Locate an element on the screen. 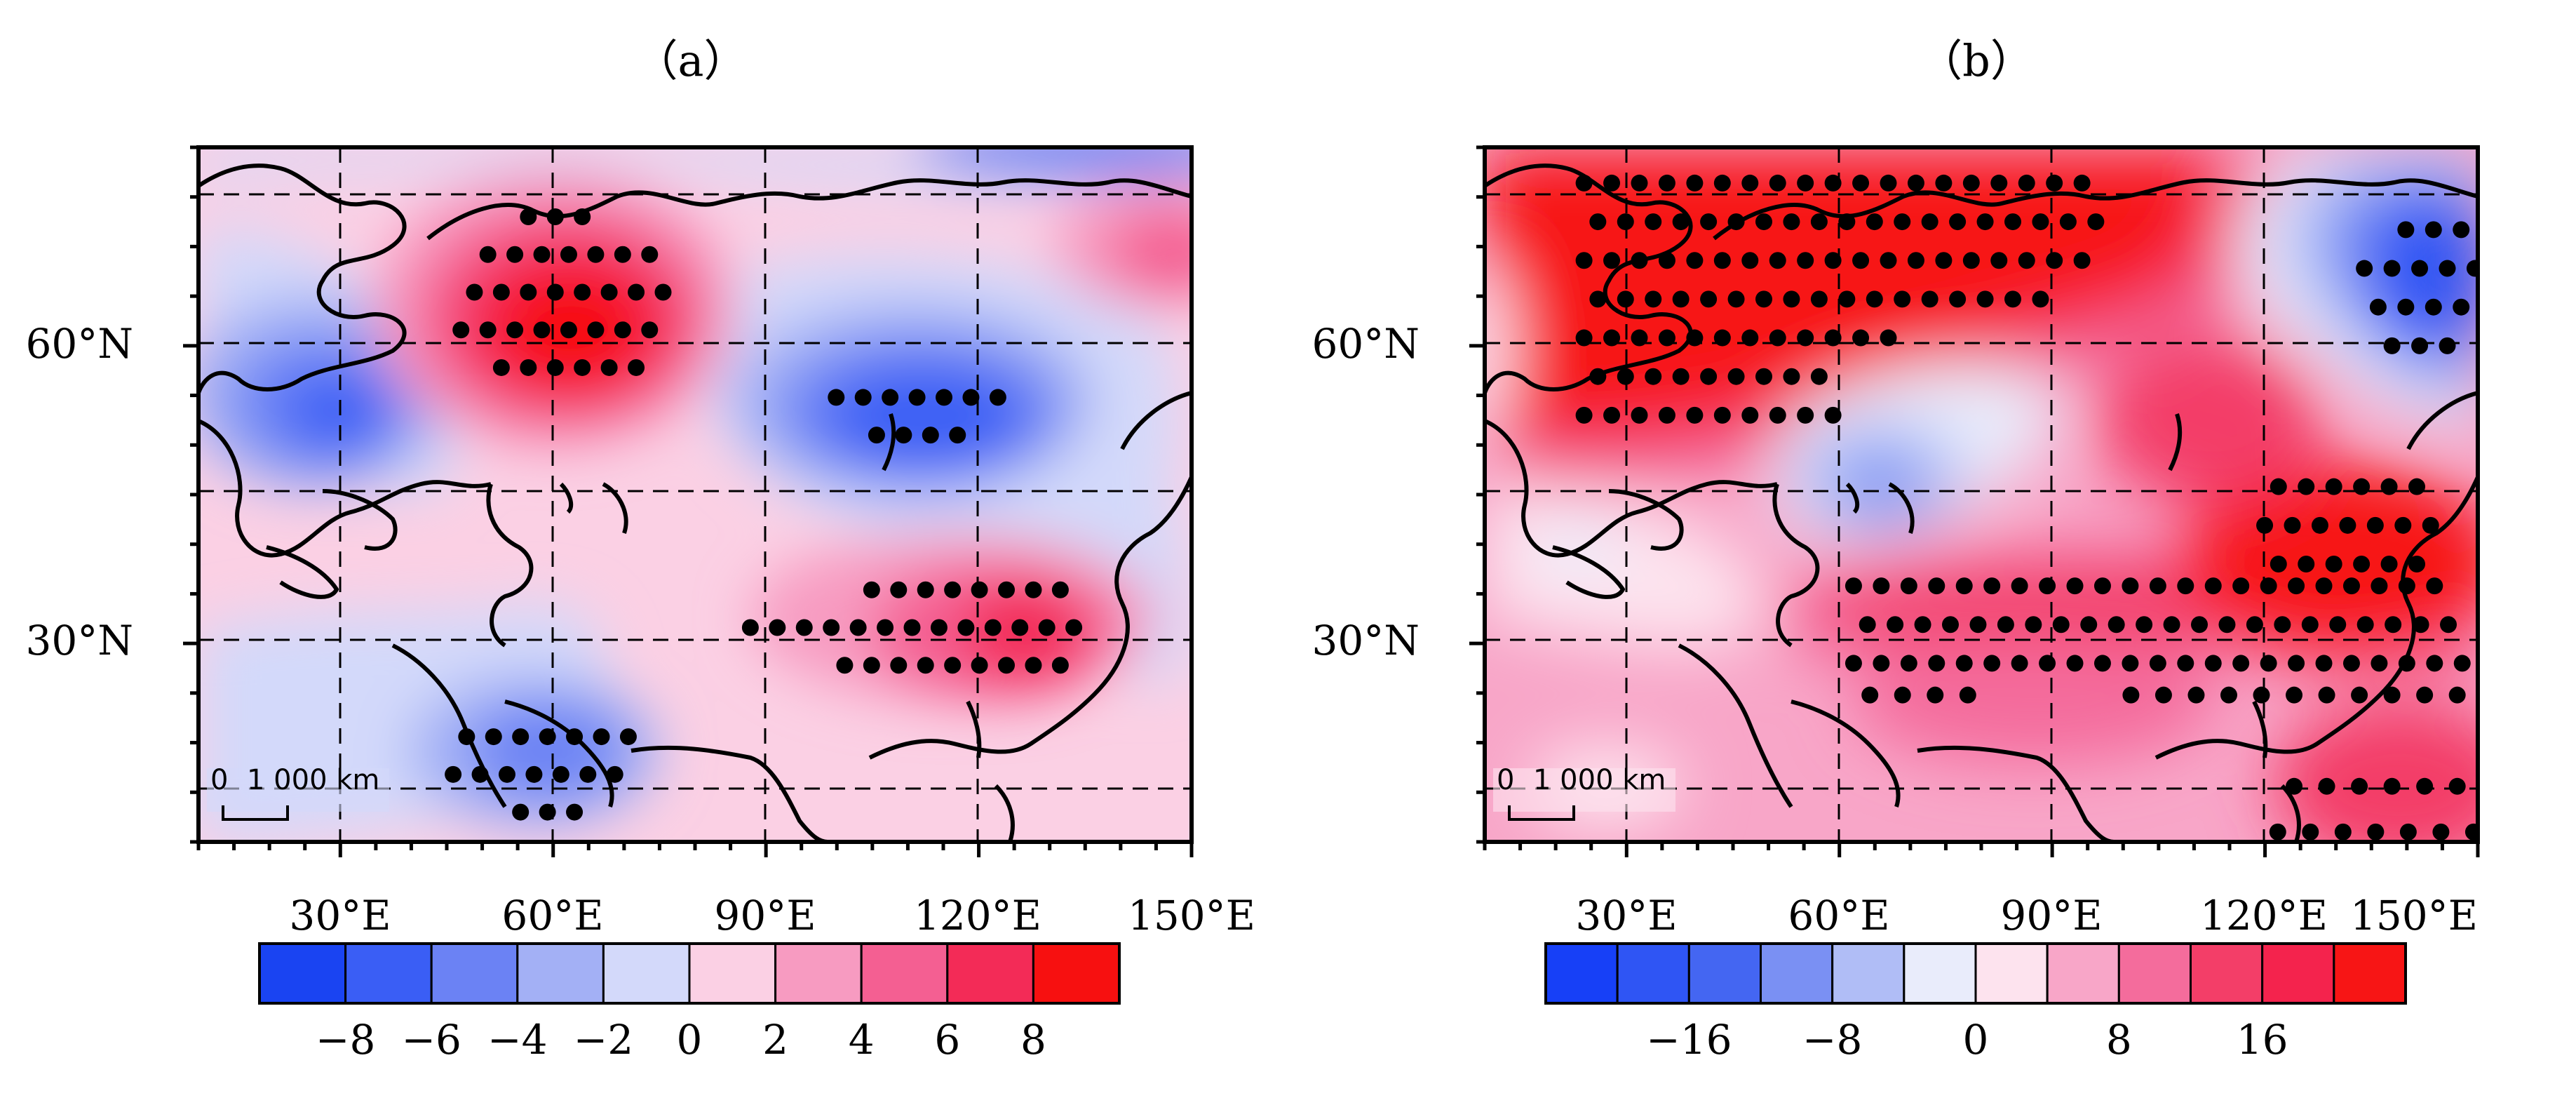  panel-b-title: （b） is located at coordinates (1976, 60).